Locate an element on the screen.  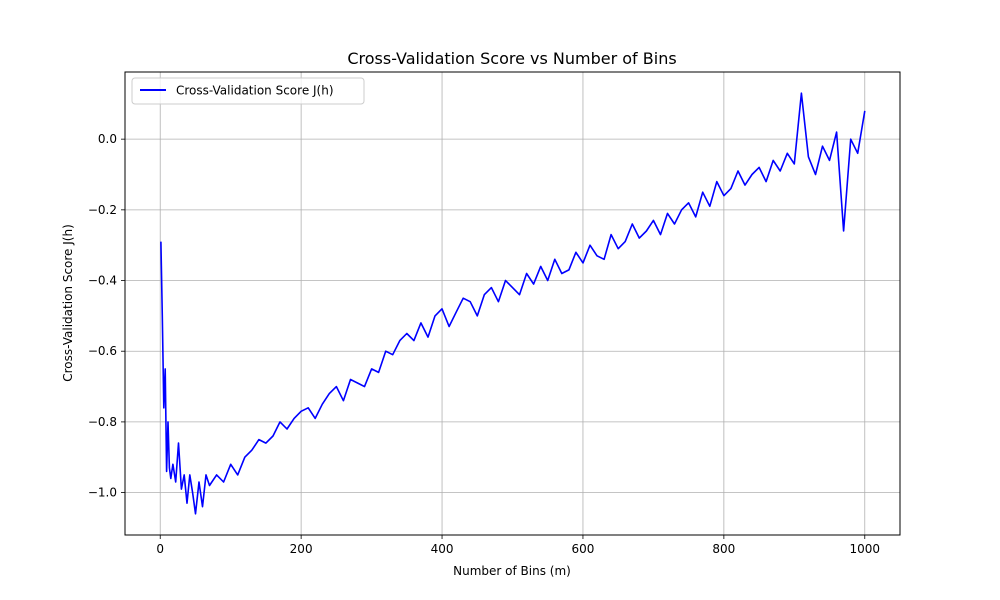
legend: Cross-Validation Score J(h) is located at coordinates (248, 91).